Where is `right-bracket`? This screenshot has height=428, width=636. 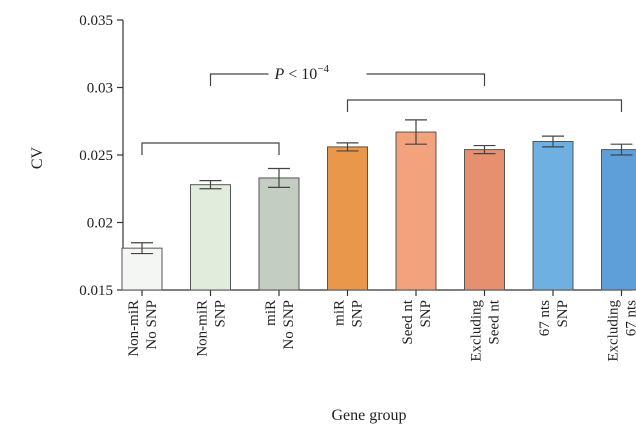 right-bracket is located at coordinates (484, 105).